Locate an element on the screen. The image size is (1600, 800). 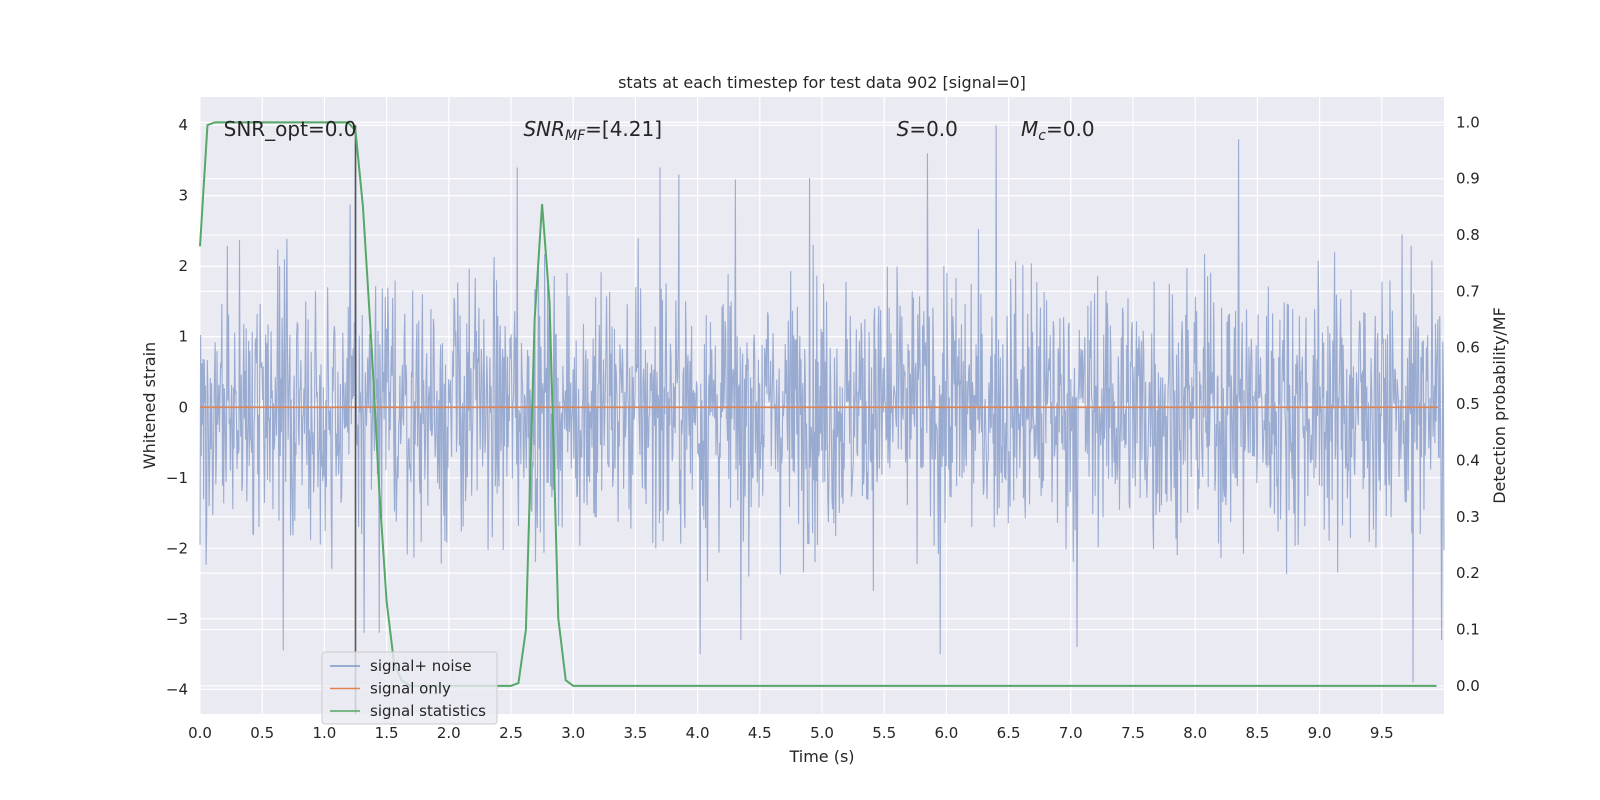
x-tick-label-17: 8.5 is located at coordinates (1257, 733).